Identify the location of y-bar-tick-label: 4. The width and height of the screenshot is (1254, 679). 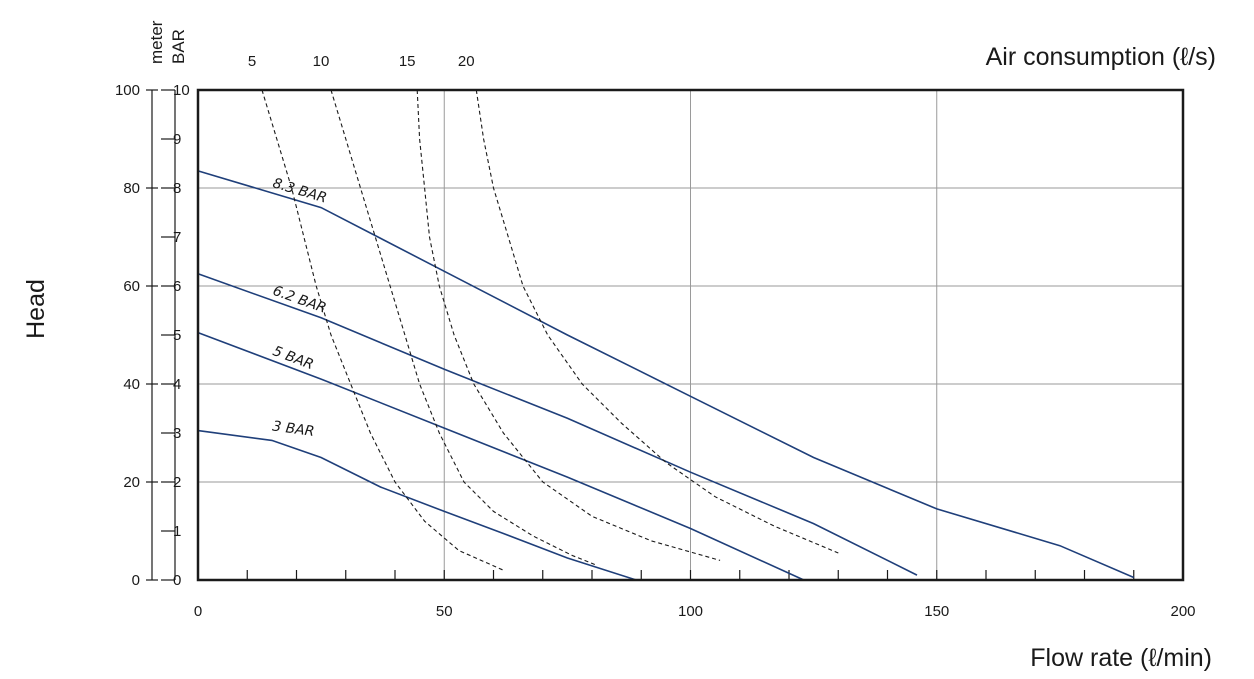
(177, 384).